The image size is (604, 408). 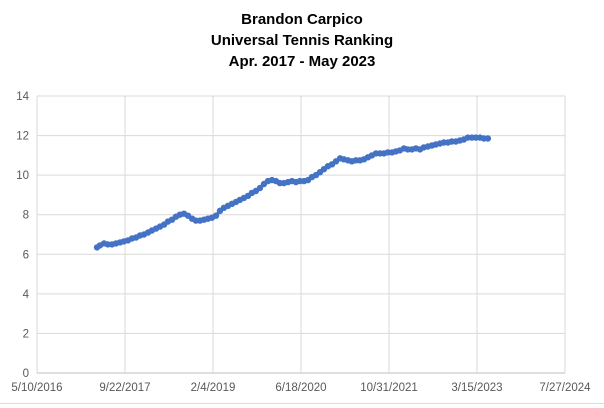 I want to click on y-axis-tick-label: 0, so click(x=26, y=374).